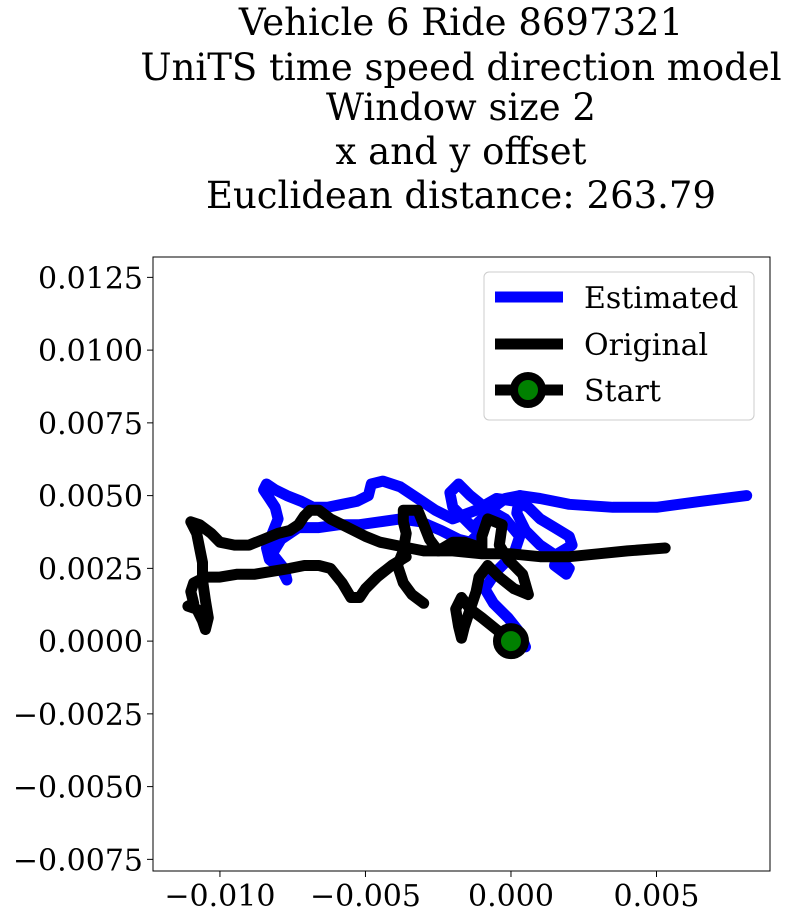  Describe the element at coordinates (511, 896) in the screenshot. I see `x-tick-label: 0.000` at that location.